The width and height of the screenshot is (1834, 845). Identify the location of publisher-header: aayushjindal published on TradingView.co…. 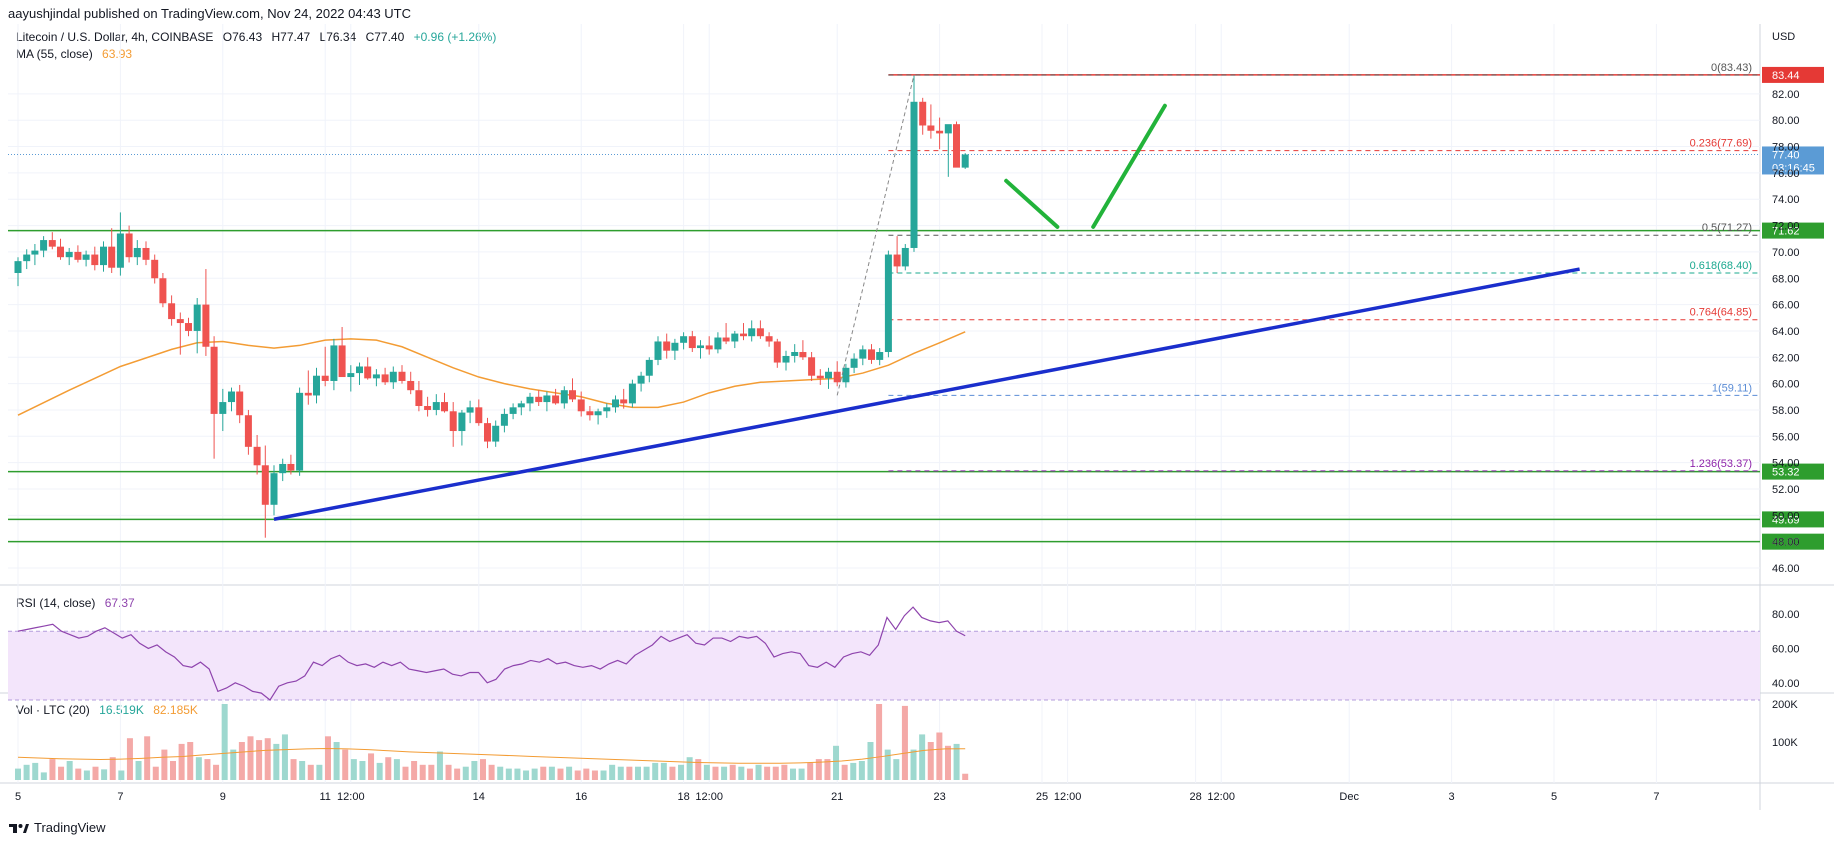
(210, 13).